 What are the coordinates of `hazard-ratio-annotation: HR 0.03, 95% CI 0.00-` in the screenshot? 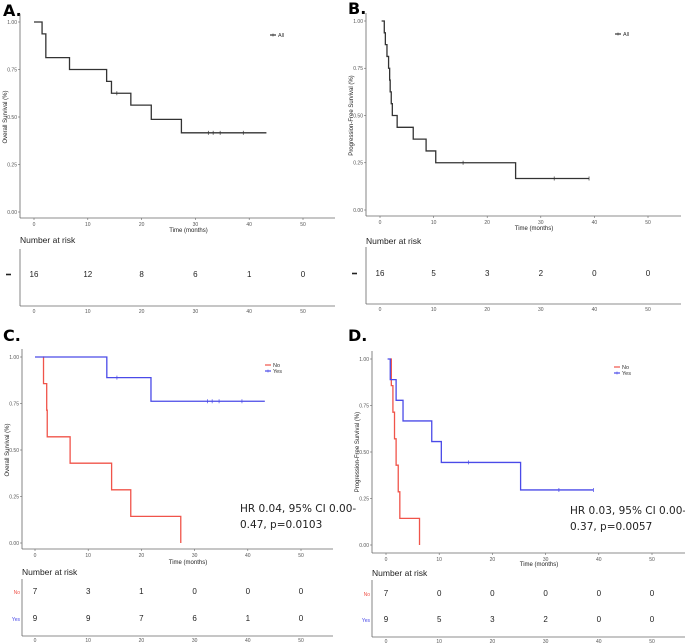 It's located at (627, 511).